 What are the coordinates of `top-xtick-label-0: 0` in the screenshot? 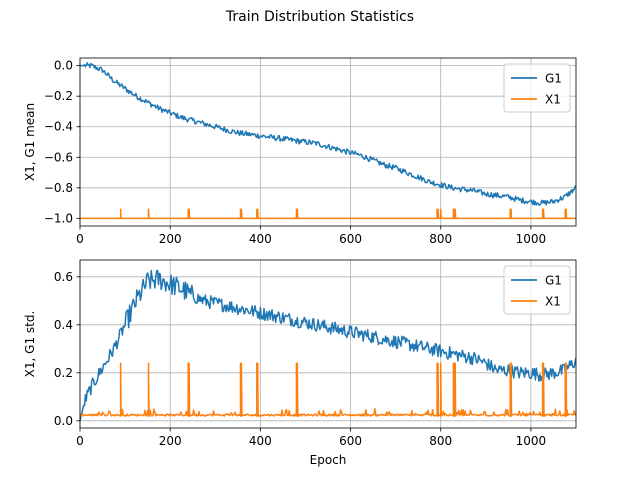 It's located at (80, 239).